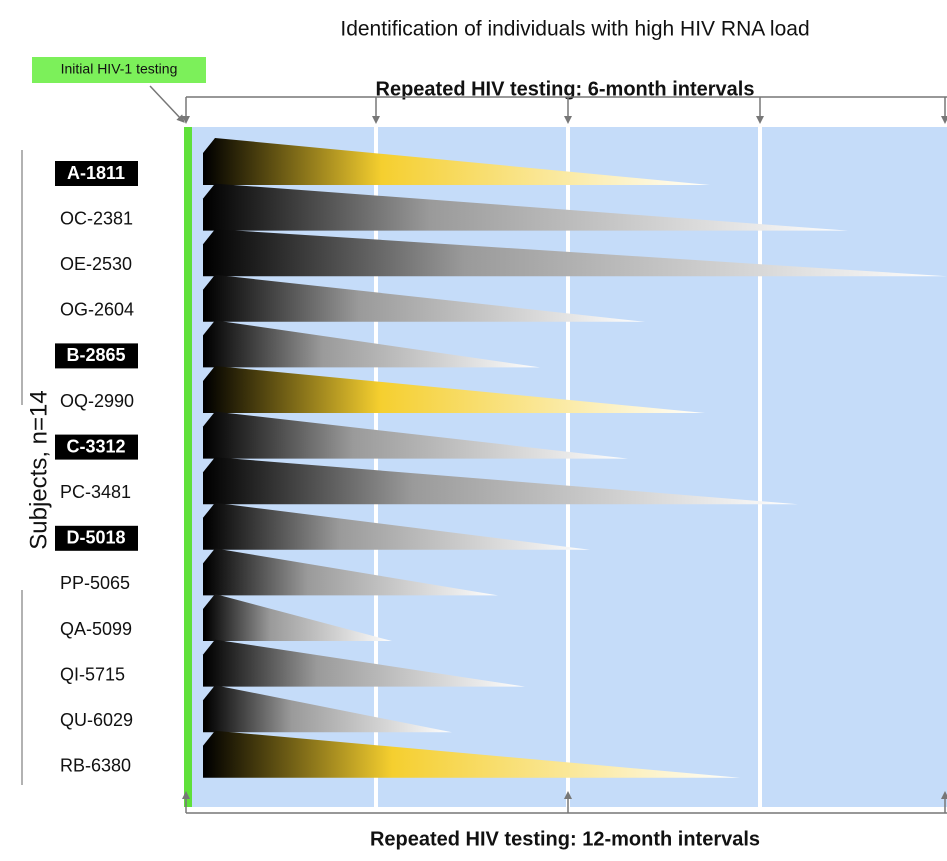 The width and height of the screenshot is (947, 861). I want to click on subject-label: RB-6380, so click(95, 766).